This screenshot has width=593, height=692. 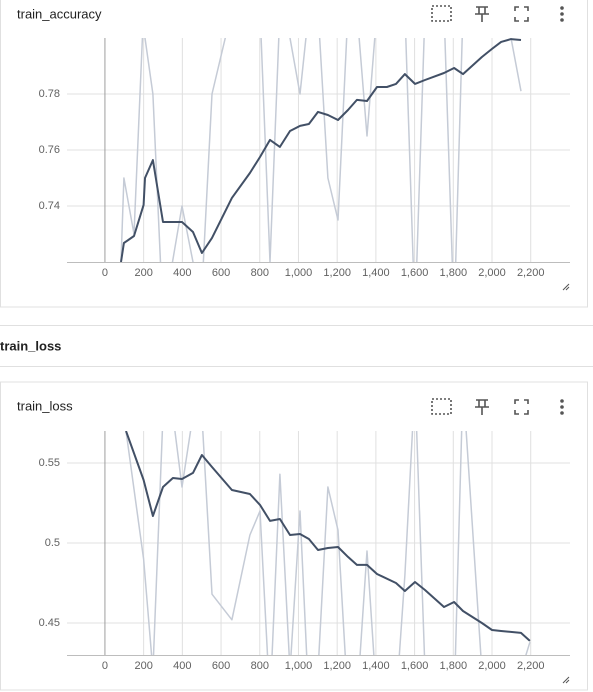 I want to click on section-title: train_loss, so click(x=30, y=345).